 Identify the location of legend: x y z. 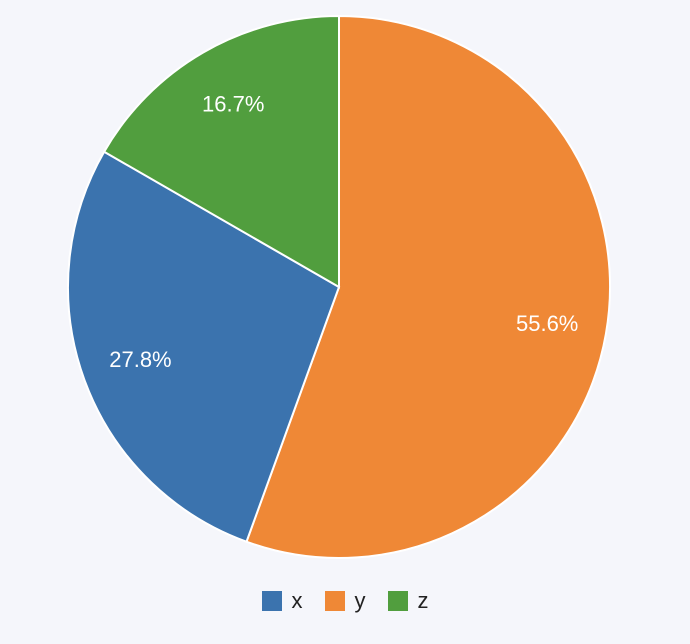
(345, 601).